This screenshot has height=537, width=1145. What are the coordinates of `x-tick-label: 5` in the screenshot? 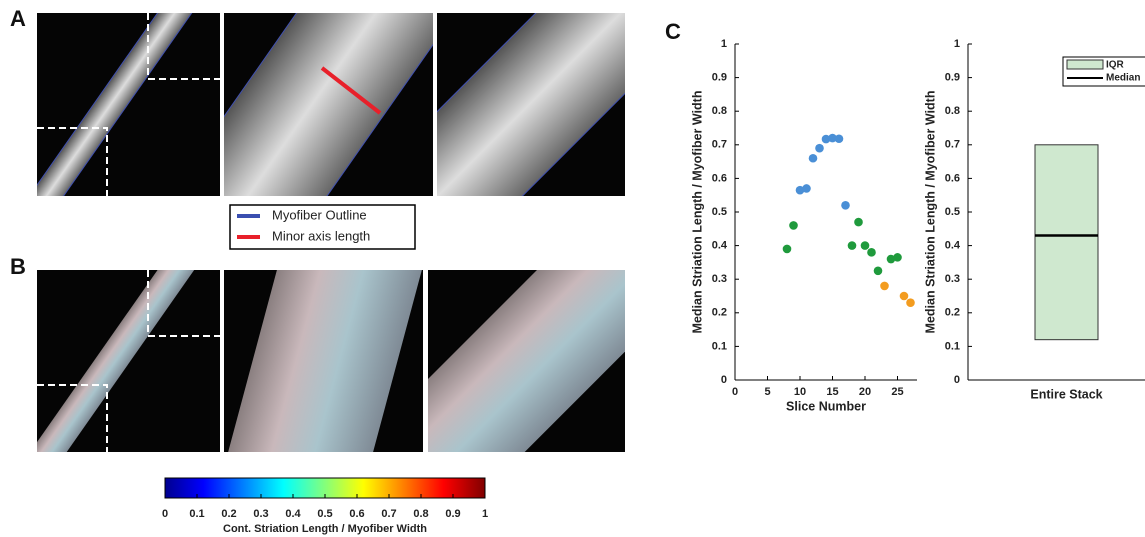 It's located at (767, 392).